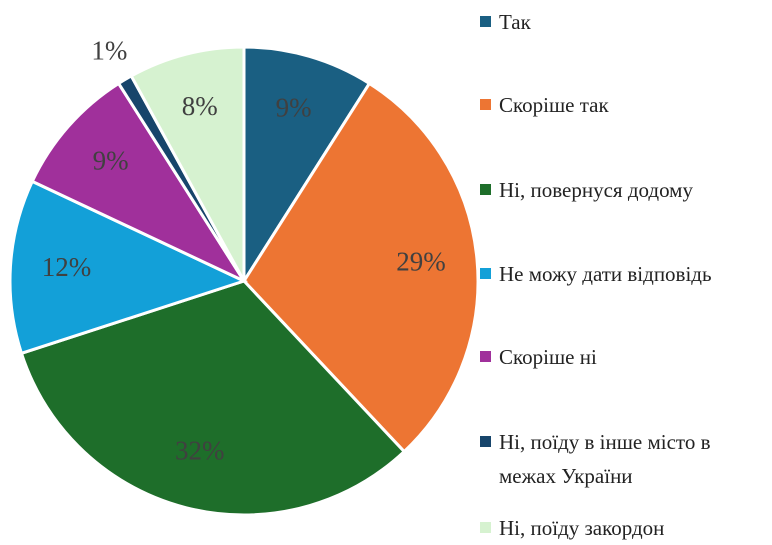  I want to click on legend-label: Скоріше так, so click(554, 105).